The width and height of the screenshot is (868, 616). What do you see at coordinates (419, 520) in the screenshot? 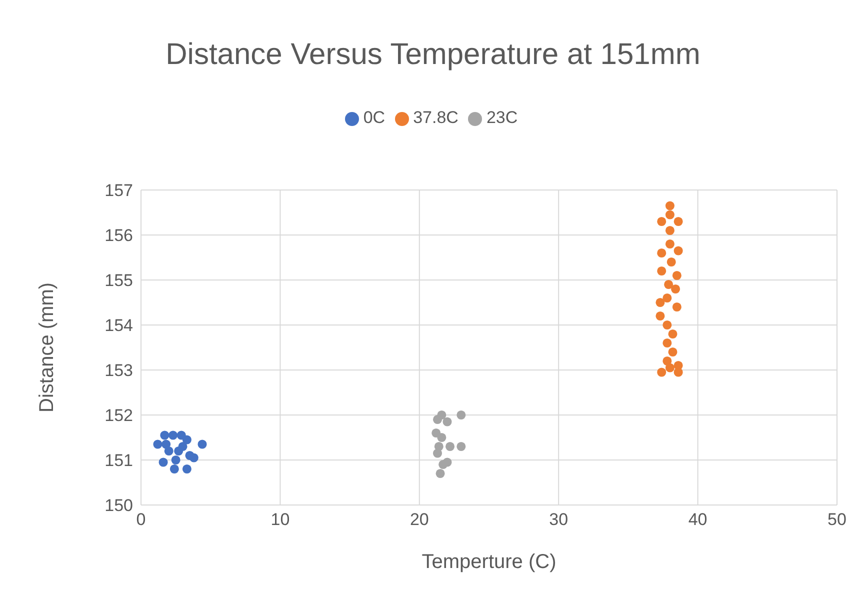
I see `x-tick-label: 20` at bounding box center [419, 520].